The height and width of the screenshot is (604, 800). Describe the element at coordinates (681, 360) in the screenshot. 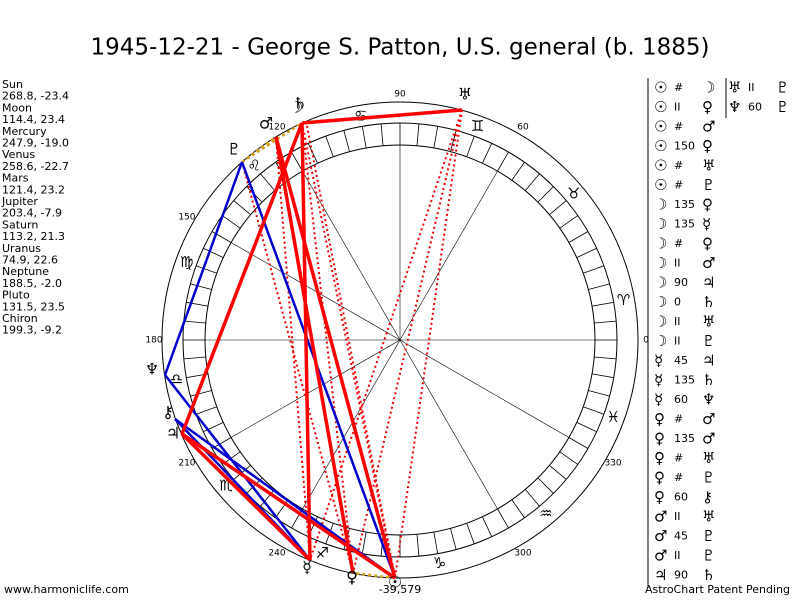

I see `aspect-type: 45` at that location.